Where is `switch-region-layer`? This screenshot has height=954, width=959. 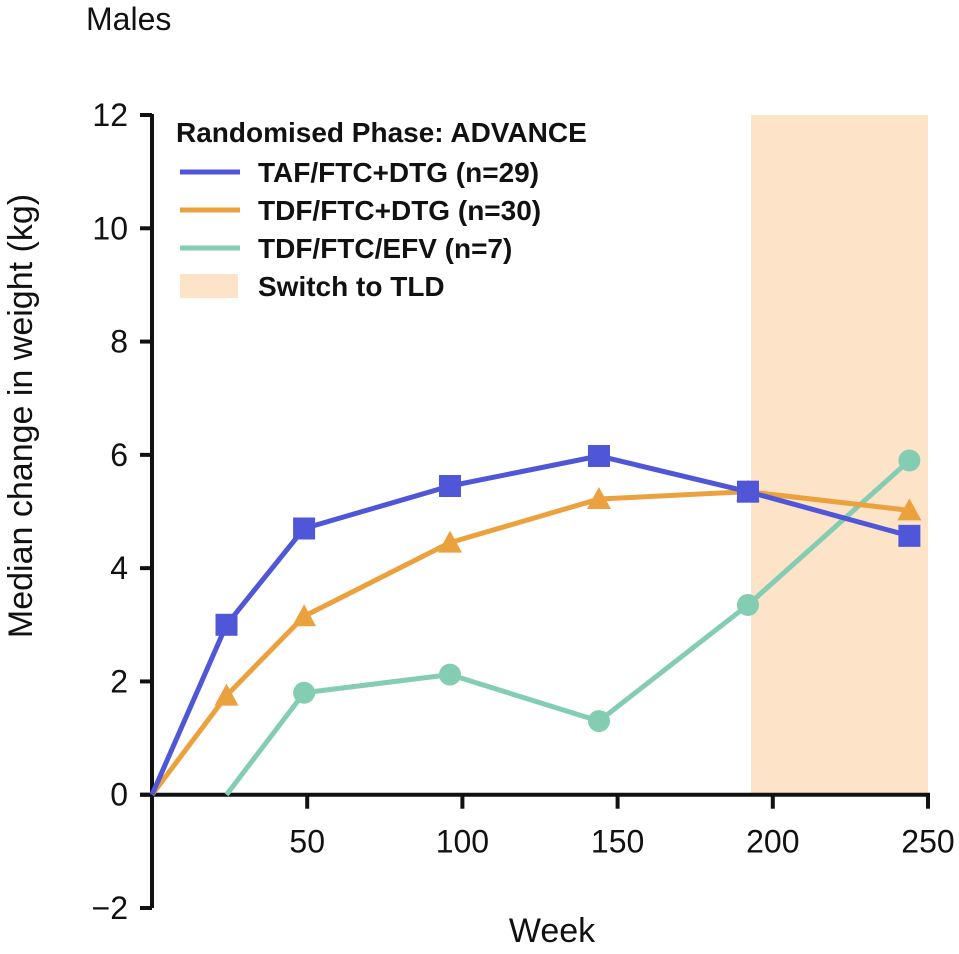 switch-region-layer is located at coordinates (839, 455).